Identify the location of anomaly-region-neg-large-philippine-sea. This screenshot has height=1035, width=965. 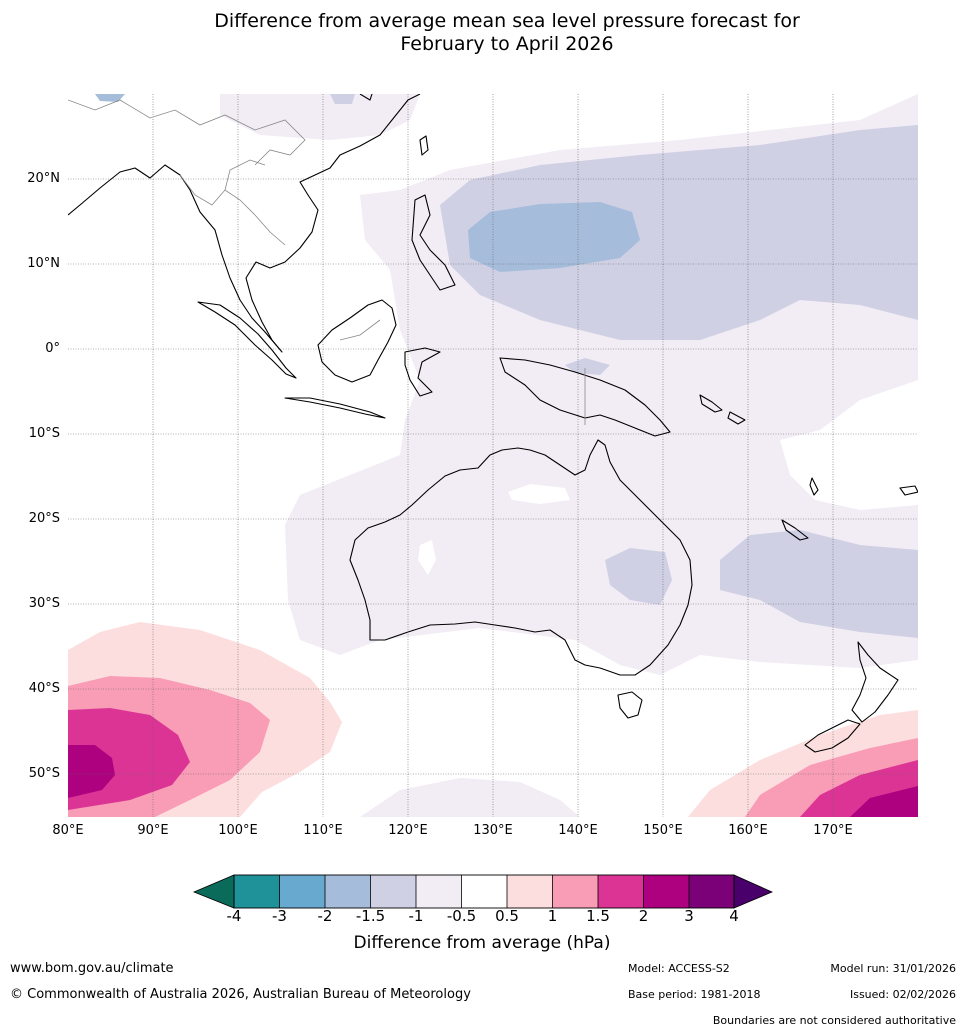
(554, 237).